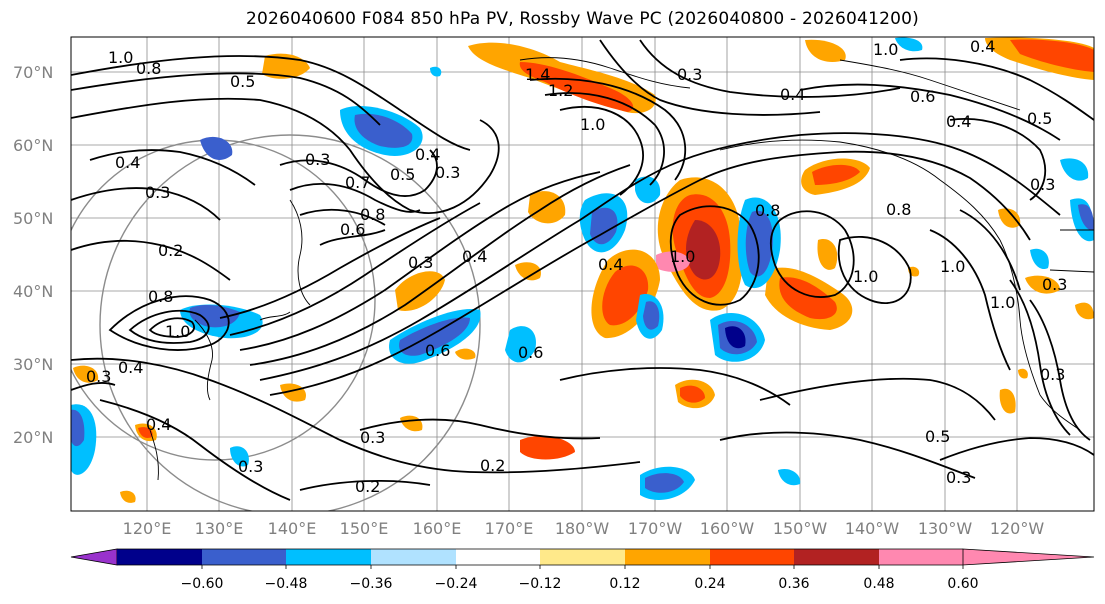 The height and width of the screenshot is (604, 1105). Describe the element at coordinates (1017, 528) in the screenshot. I see `lon-label: 120°W` at that location.